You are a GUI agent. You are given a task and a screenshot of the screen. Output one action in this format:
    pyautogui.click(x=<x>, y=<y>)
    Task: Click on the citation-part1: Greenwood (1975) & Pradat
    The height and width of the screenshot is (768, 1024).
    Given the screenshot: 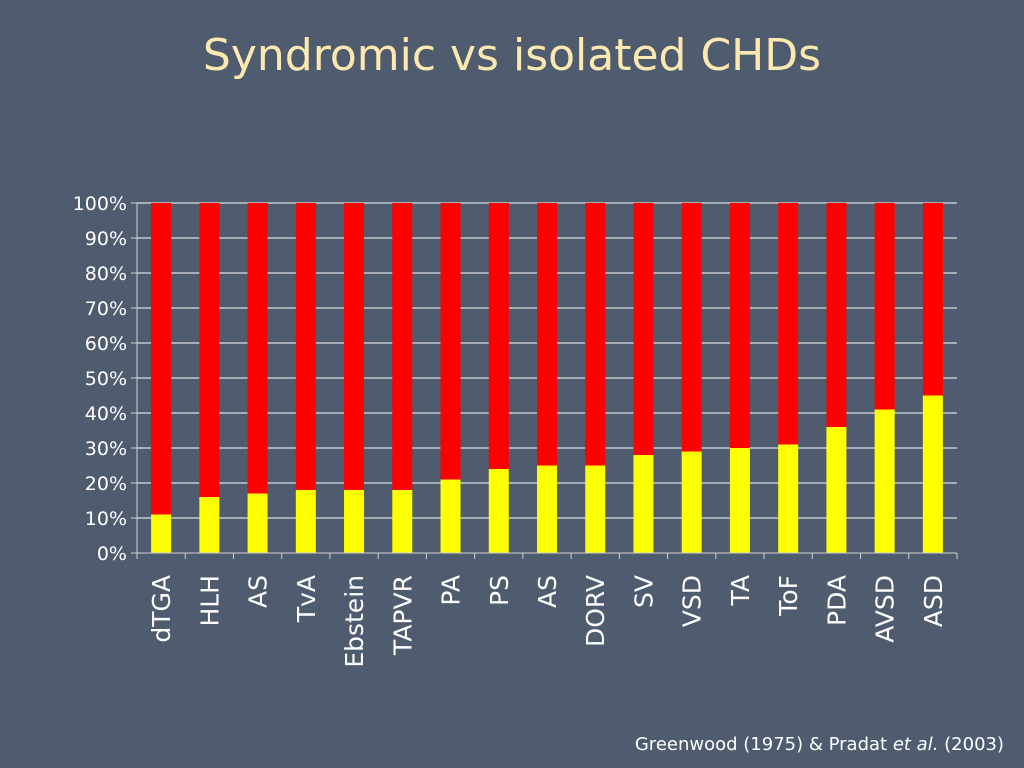 What is the action you would take?
    pyautogui.click(x=763, y=744)
    